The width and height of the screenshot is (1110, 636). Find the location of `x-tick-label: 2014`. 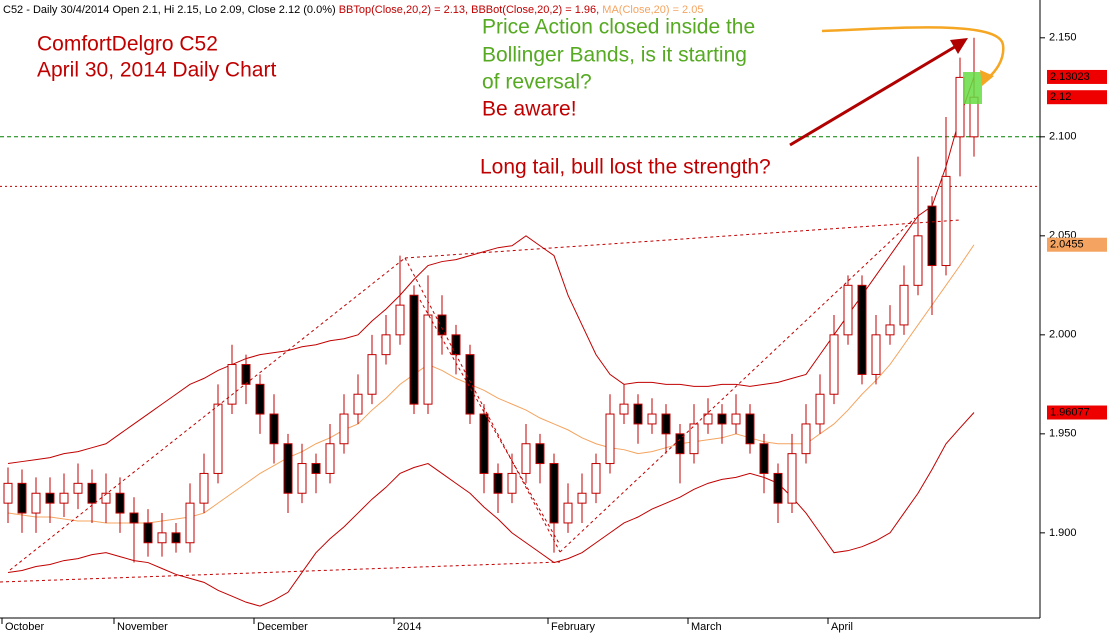

x-tick-label: 2014 is located at coordinates (409, 627).